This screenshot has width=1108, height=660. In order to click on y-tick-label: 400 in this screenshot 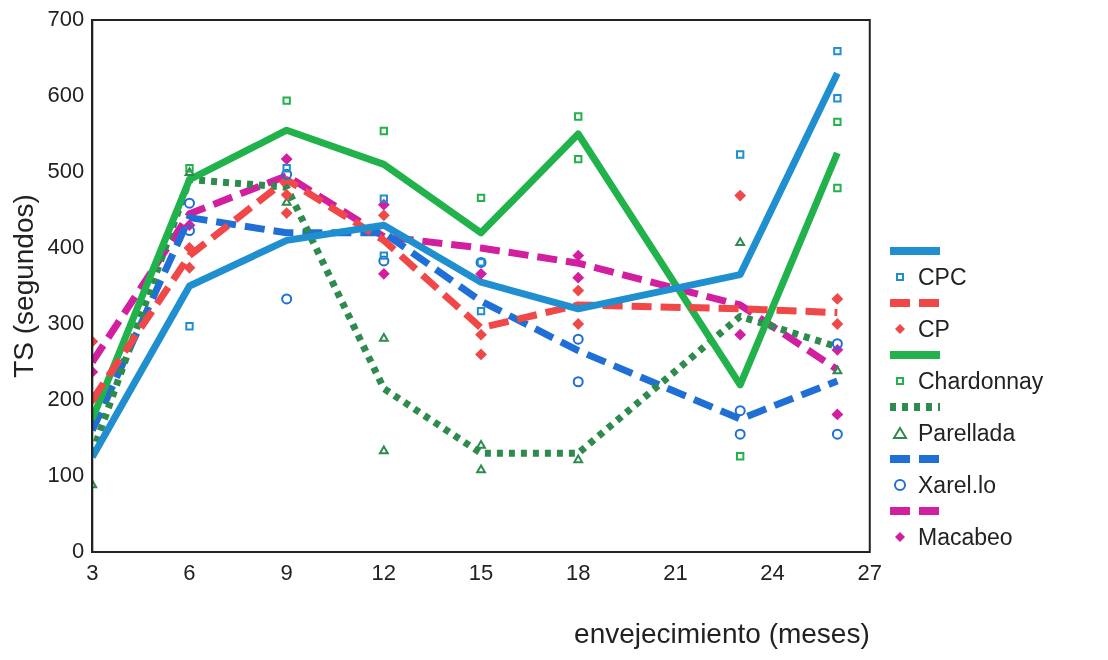, I will do `click(66, 247)`.